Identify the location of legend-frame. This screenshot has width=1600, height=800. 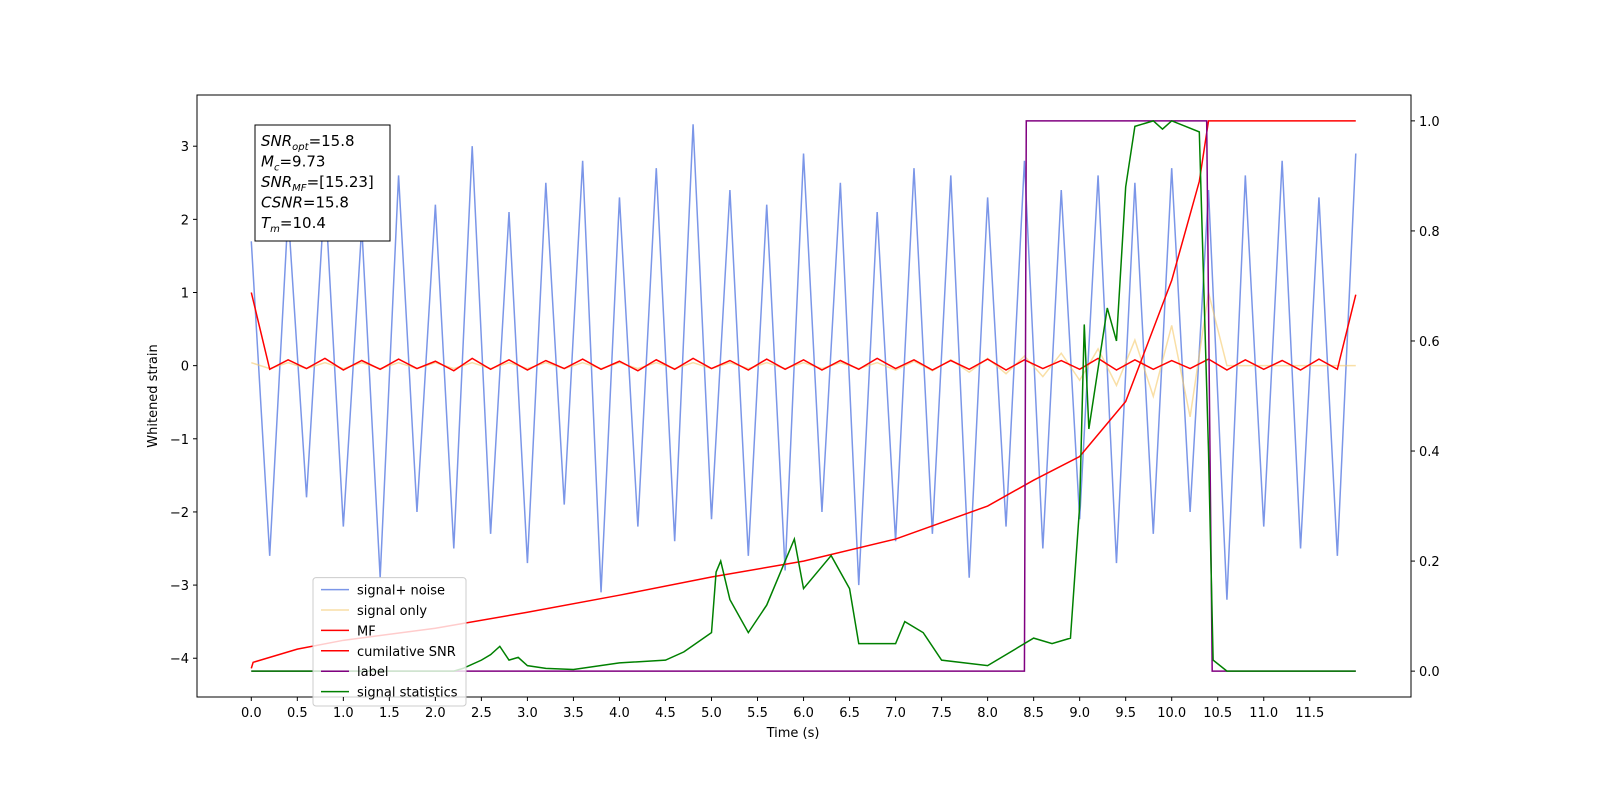
(389, 642).